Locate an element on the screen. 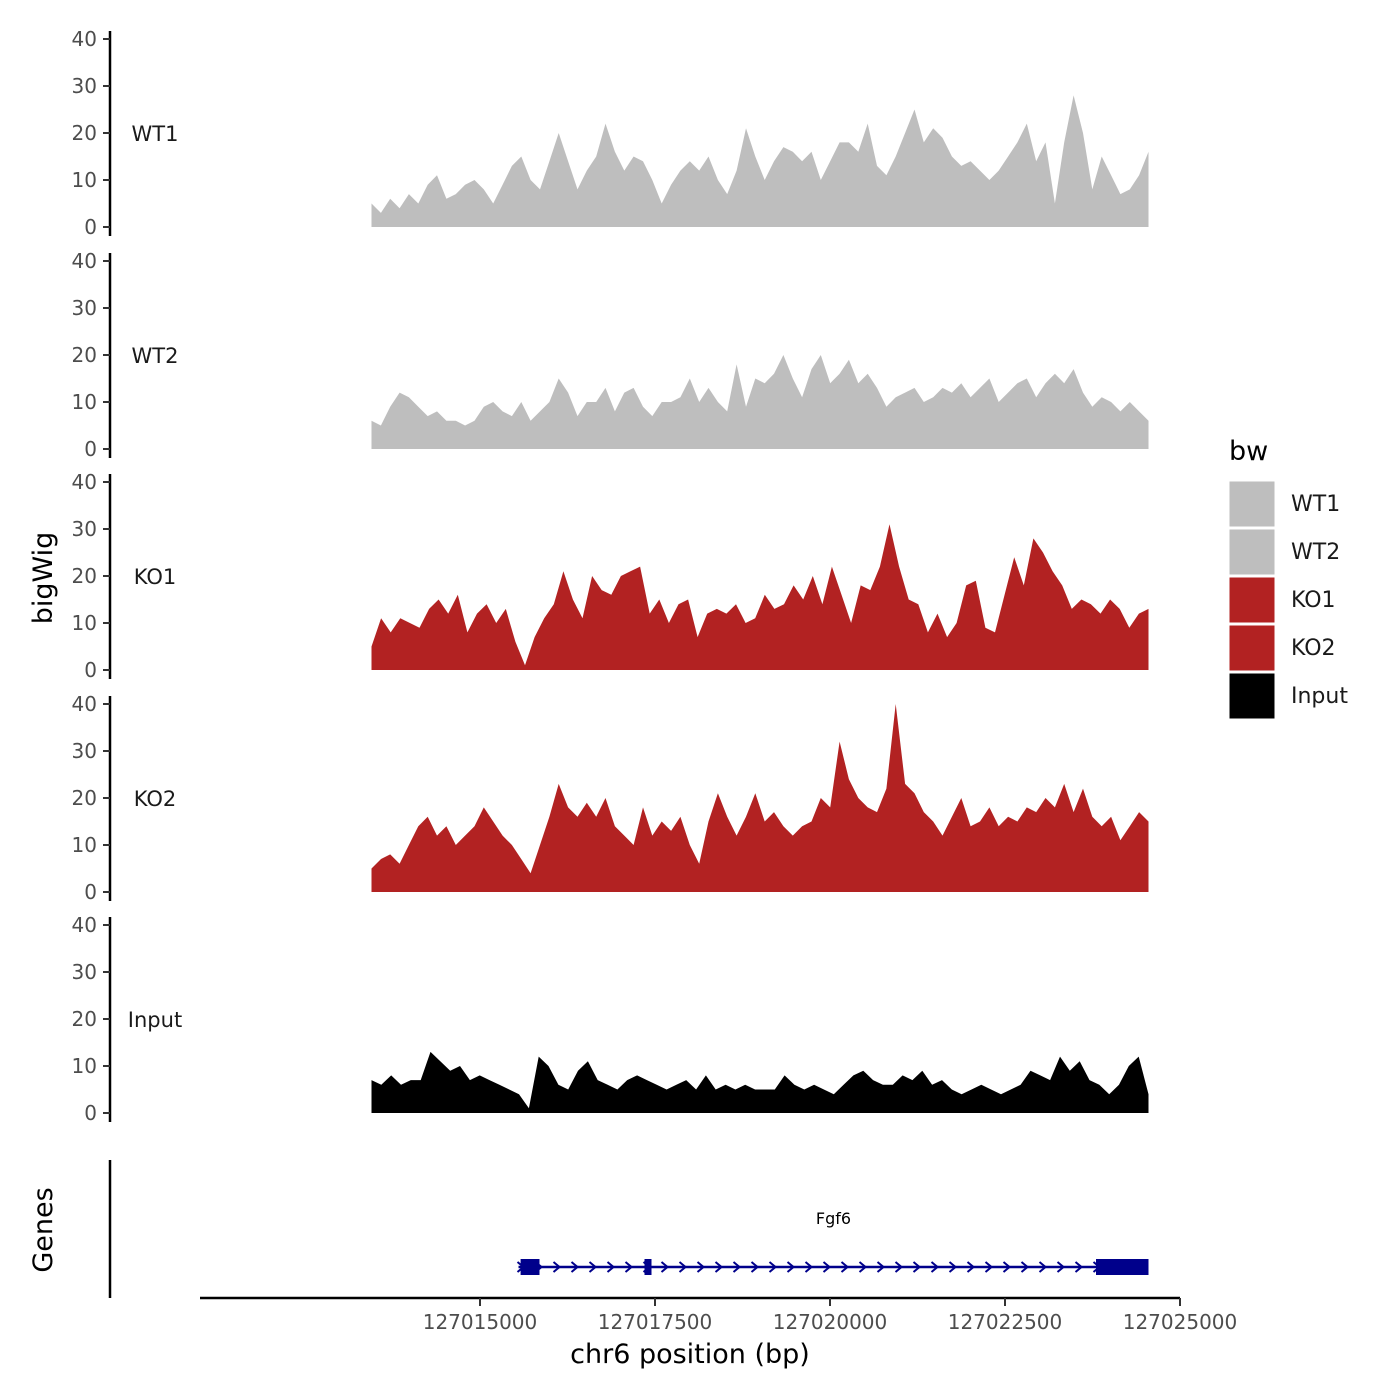 The height and width of the screenshot is (1400, 1400). y-tick-label-ko1-40: 40 is located at coordinates (84, 482).